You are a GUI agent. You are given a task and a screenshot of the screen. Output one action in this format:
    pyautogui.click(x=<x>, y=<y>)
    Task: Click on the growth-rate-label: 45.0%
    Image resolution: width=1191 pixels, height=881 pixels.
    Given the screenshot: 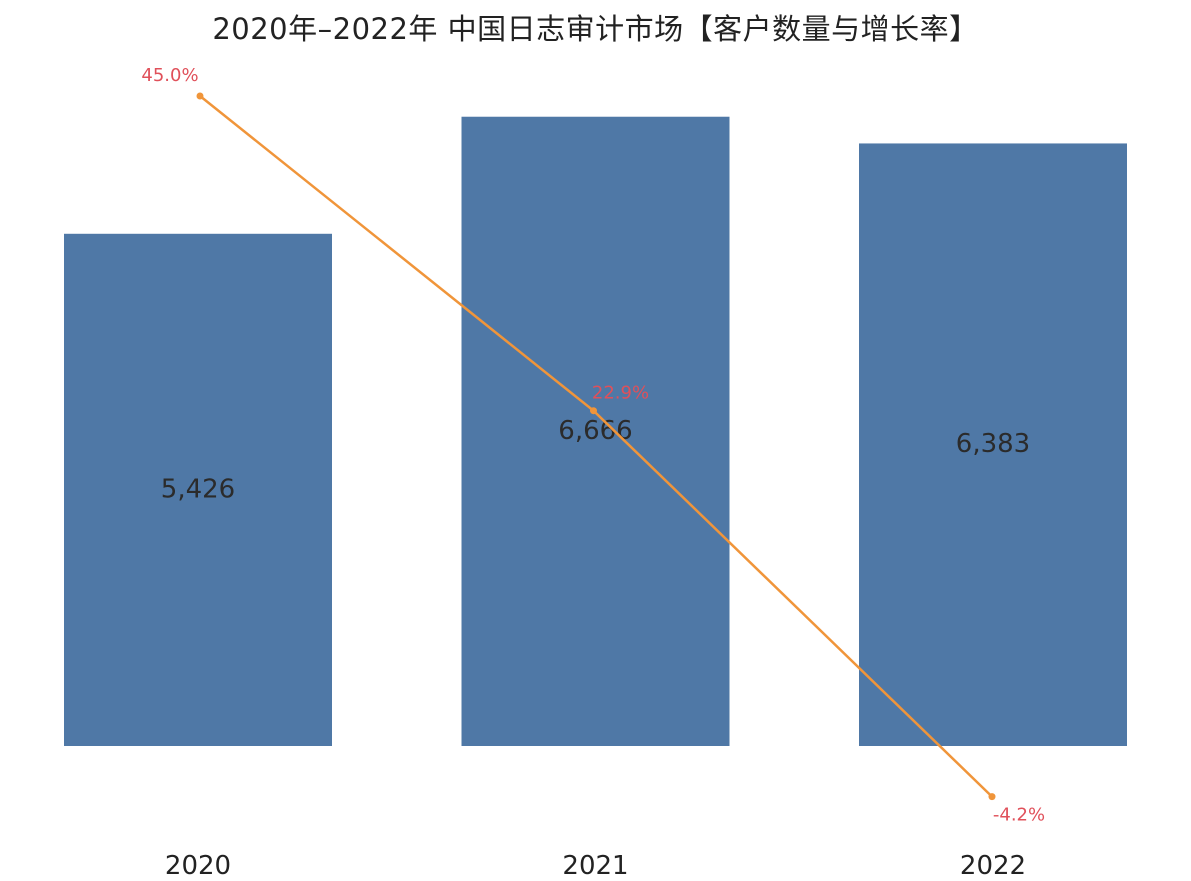 What is the action you would take?
    pyautogui.click(x=169, y=75)
    